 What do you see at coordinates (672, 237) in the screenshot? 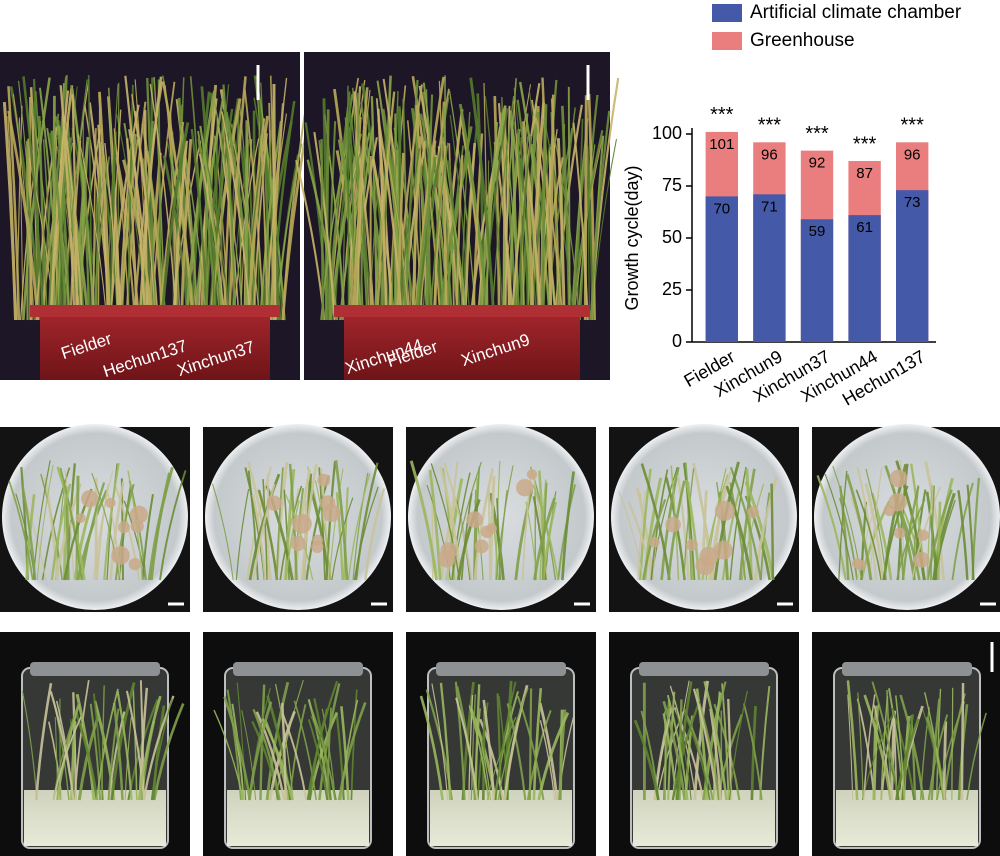
I see `y-tick-label: 50` at bounding box center [672, 237].